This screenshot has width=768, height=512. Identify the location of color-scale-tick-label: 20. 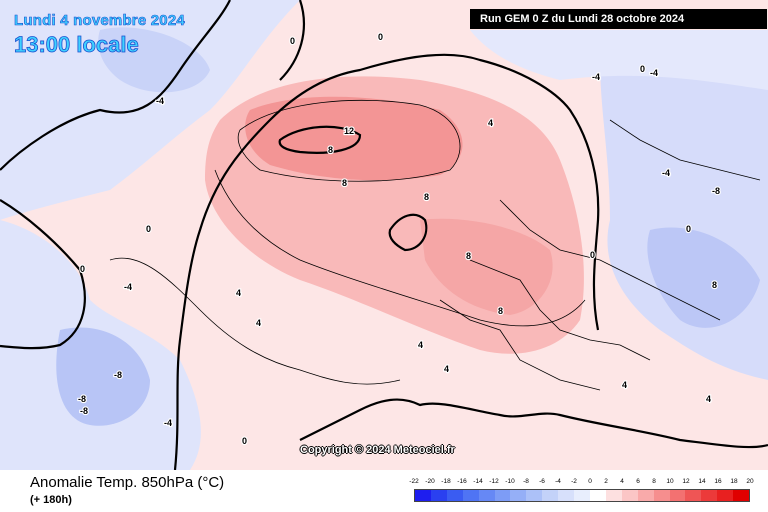
(750, 481).